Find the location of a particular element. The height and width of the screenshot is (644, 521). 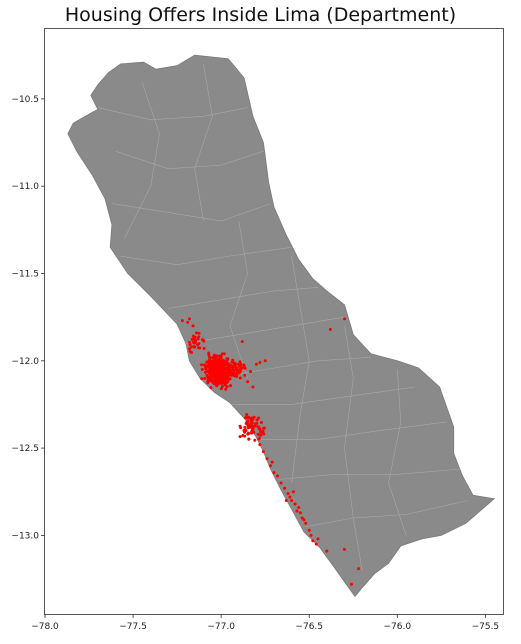

x-tick-label: −76.0 is located at coordinates (398, 627).